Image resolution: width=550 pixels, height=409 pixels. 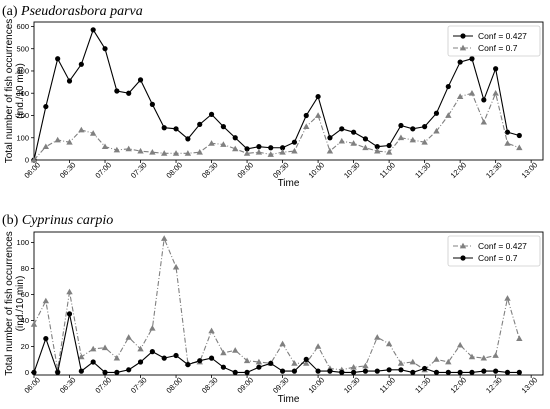 What do you see at coordinates (103, 170) in the screenshot?
I see `x-tick-label: 07:00` at bounding box center [103, 170].